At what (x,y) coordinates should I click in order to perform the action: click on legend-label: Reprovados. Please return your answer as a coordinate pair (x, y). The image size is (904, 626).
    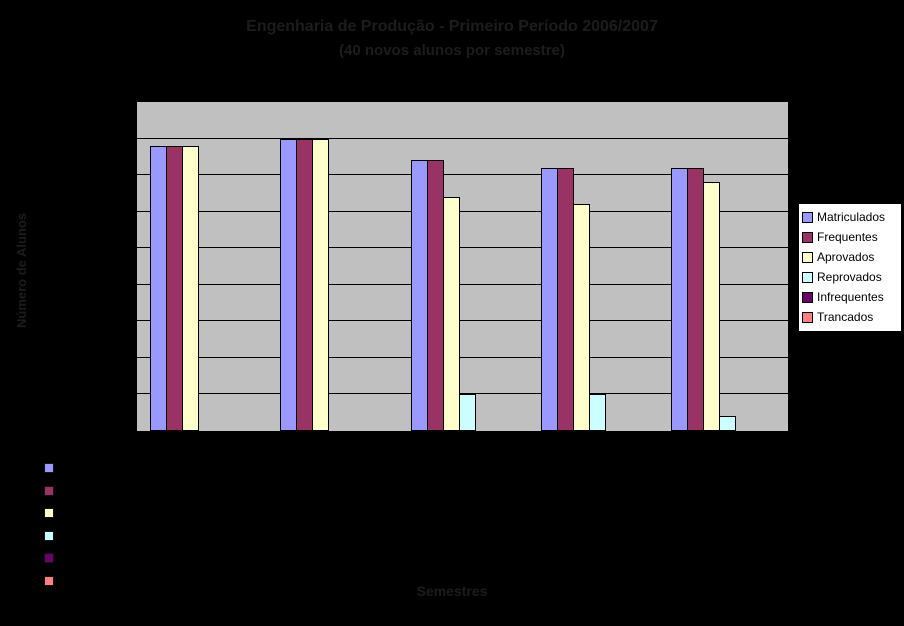
    Looking at the image, I should click on (849, 277).